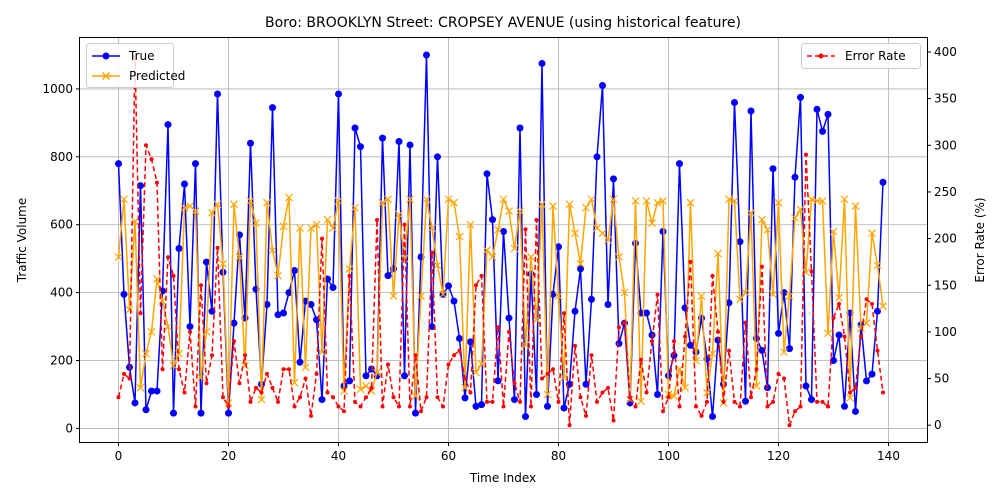  Describe the element at coordinates (57, 89) in the screenshot. I see `y-tick-label: 1000` at that location.